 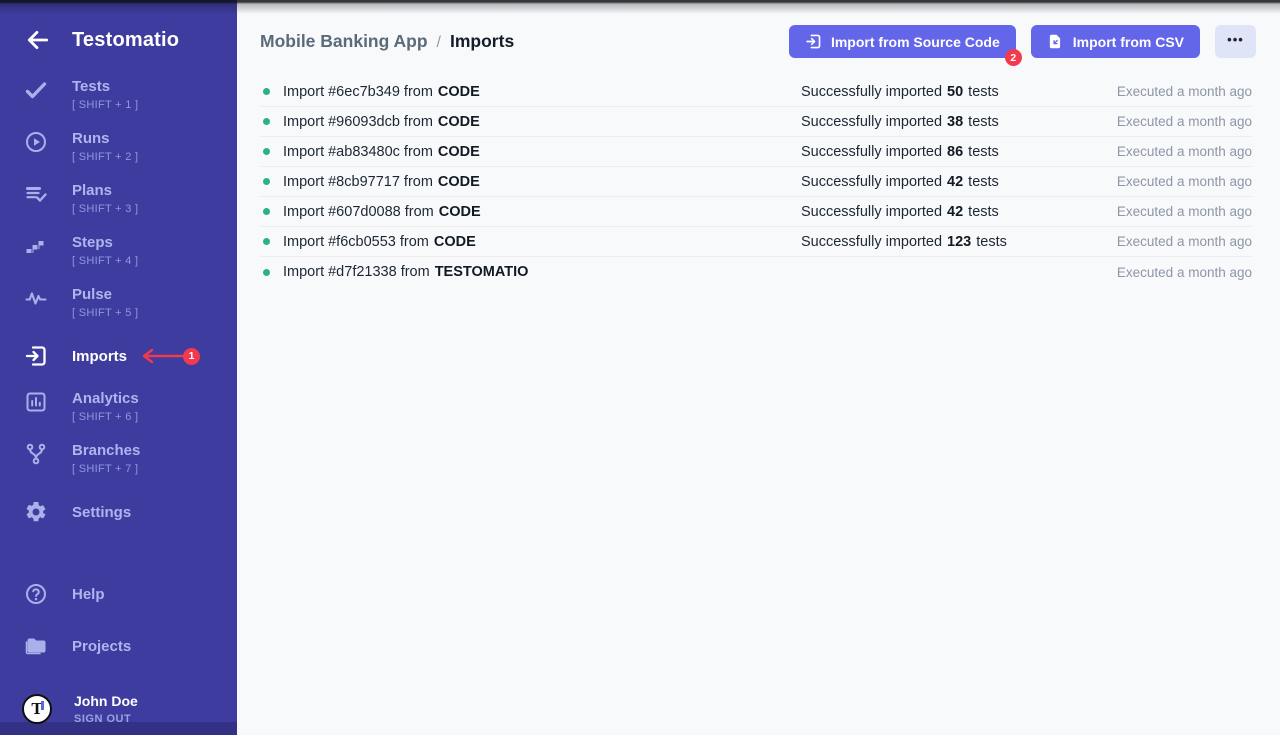 What do you see at coordinates (106, 450) in the screenshot?
I see `sidebar-item-label: Branches` at bounding box center [106, 450].